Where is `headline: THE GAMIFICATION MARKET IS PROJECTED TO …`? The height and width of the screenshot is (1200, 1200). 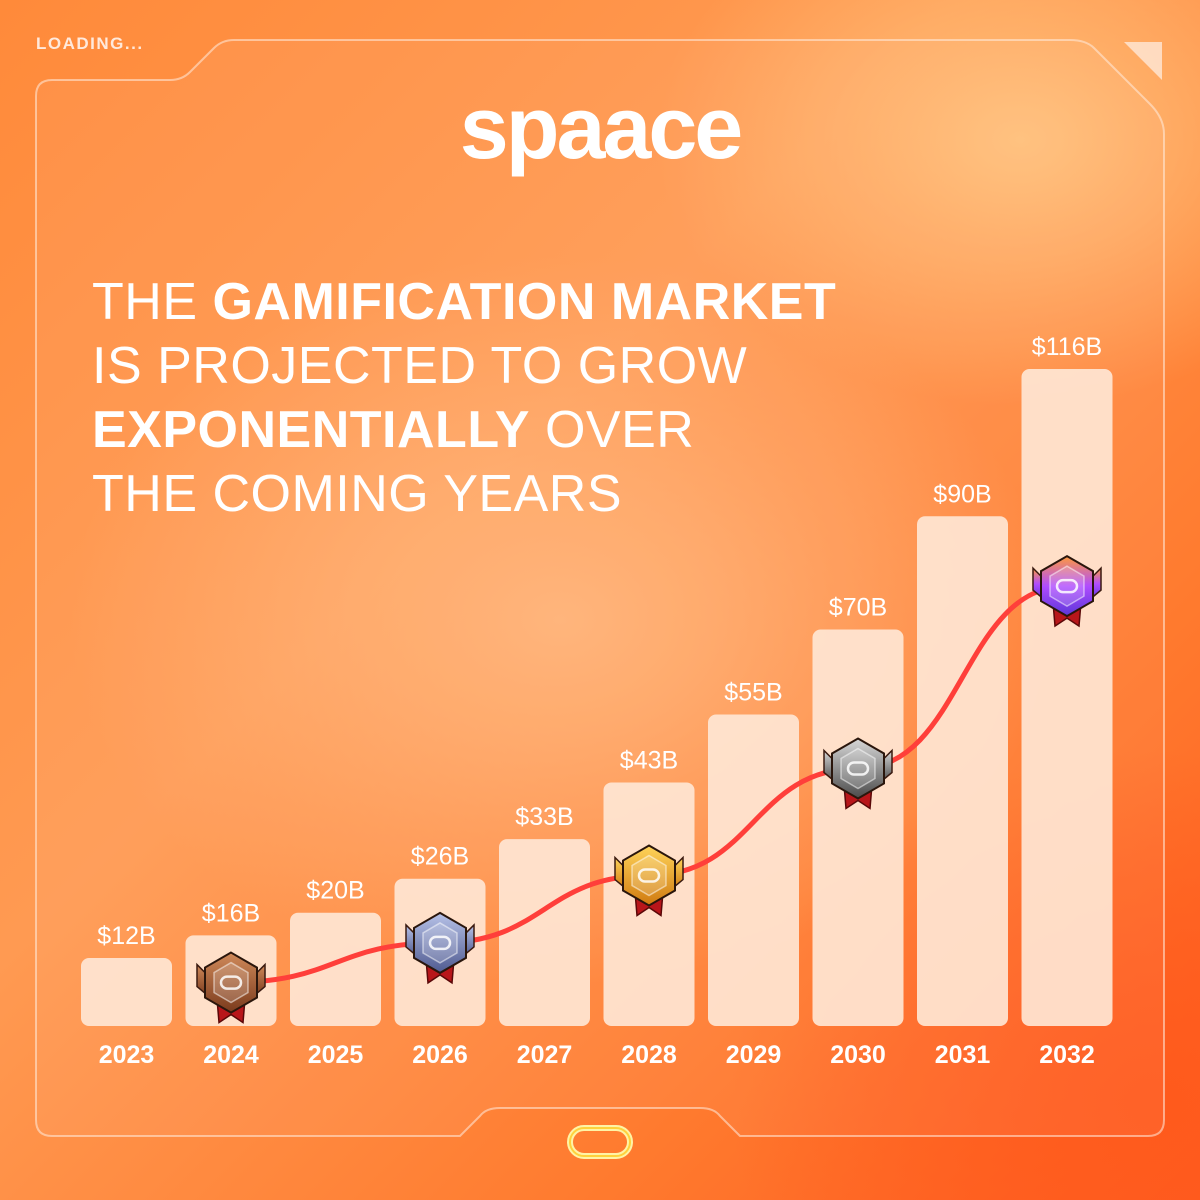
headline: THE GAMIFICATION MARKET IS PROJECTED TO … is located at coordinates (464, 398).